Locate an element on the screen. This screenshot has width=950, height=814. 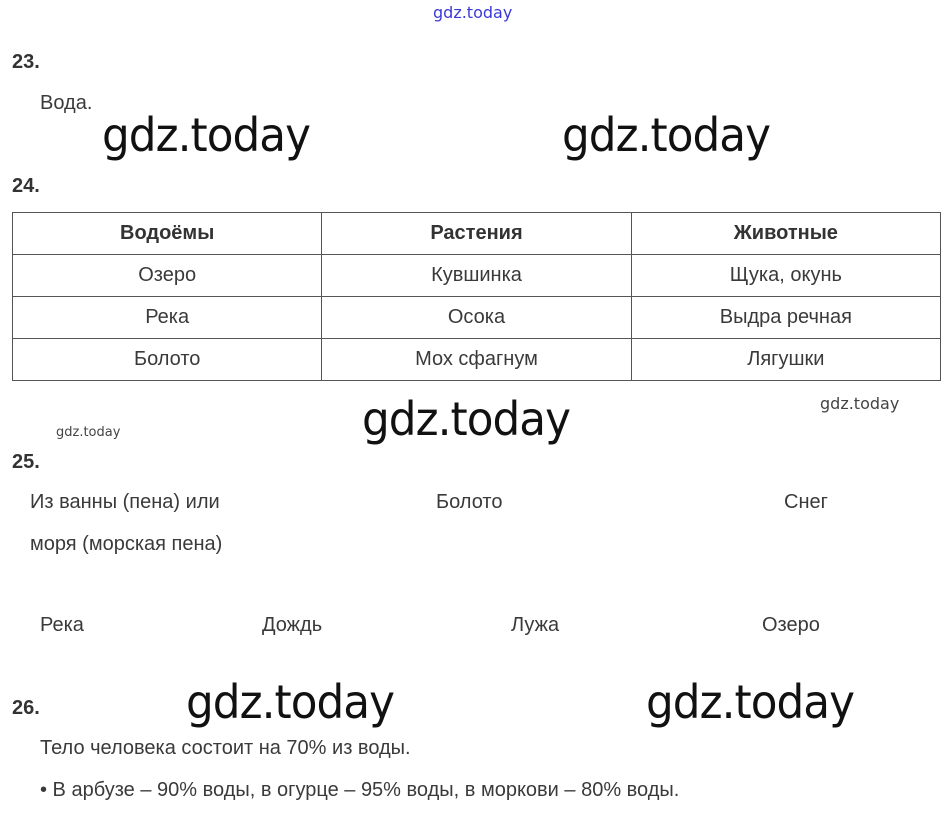
answer-item: Река is located at coordinates (62, 625).